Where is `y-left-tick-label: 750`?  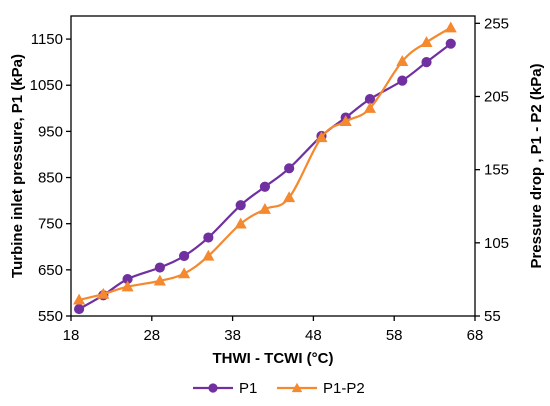 y-left-tick-label: 750 is located at coordinates (50, 224).